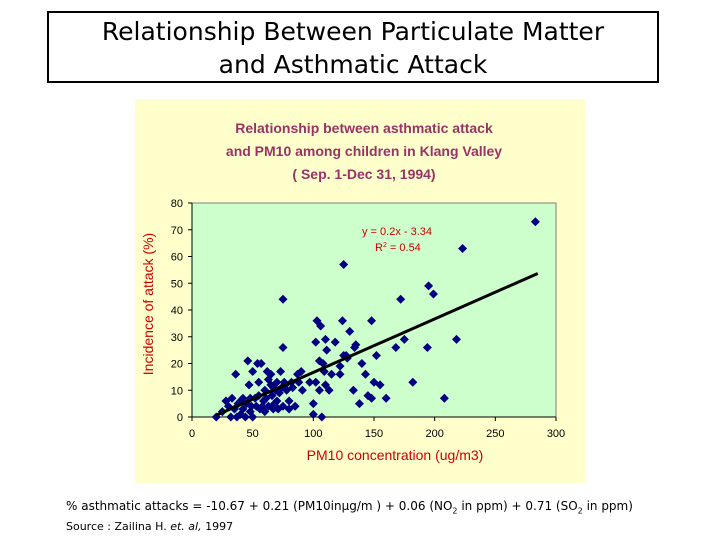 This screenshot has width=720, height=540. I want to click on source-suffix: 1997, so click(217, 526).